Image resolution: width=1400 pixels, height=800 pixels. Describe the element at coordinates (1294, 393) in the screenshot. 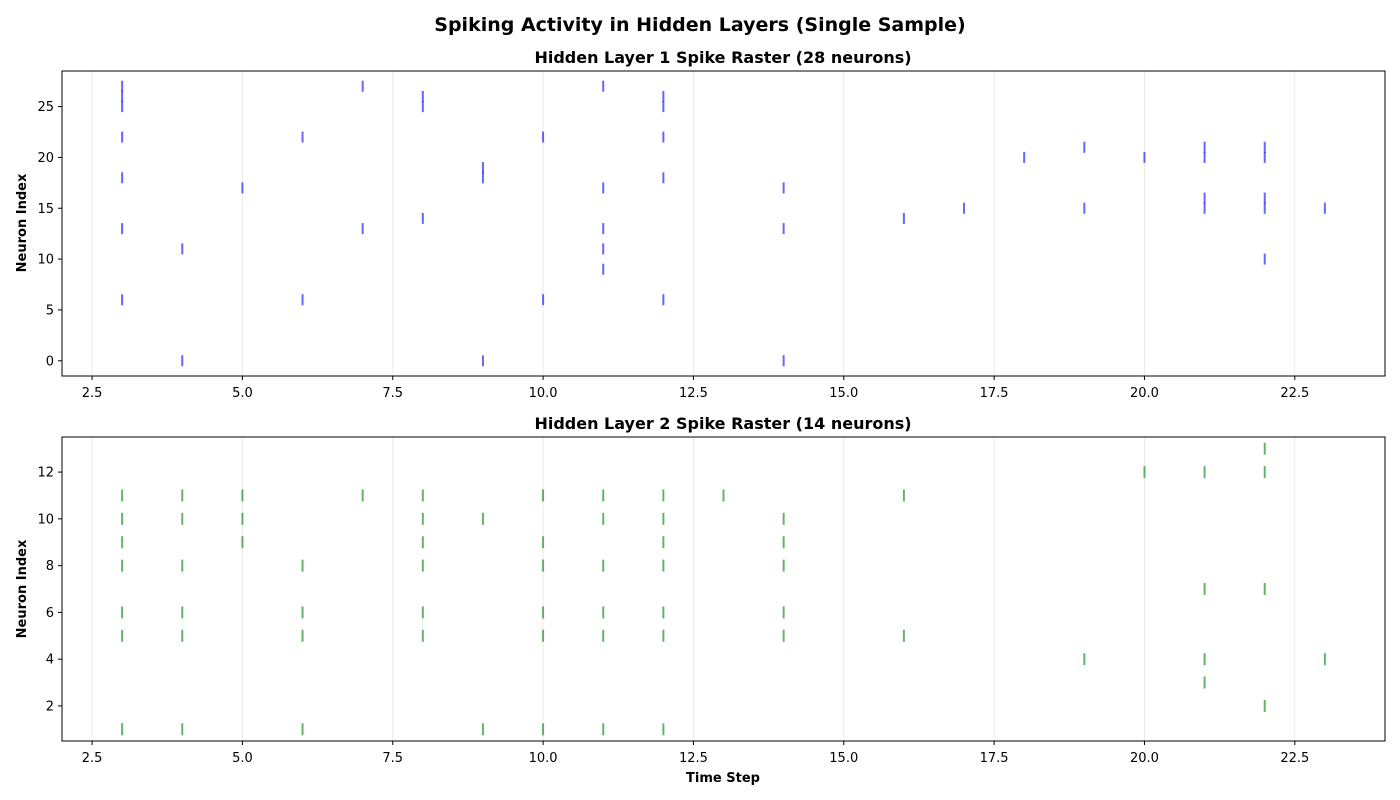

I see `layer1-xtick-label: 22.5` at that location.